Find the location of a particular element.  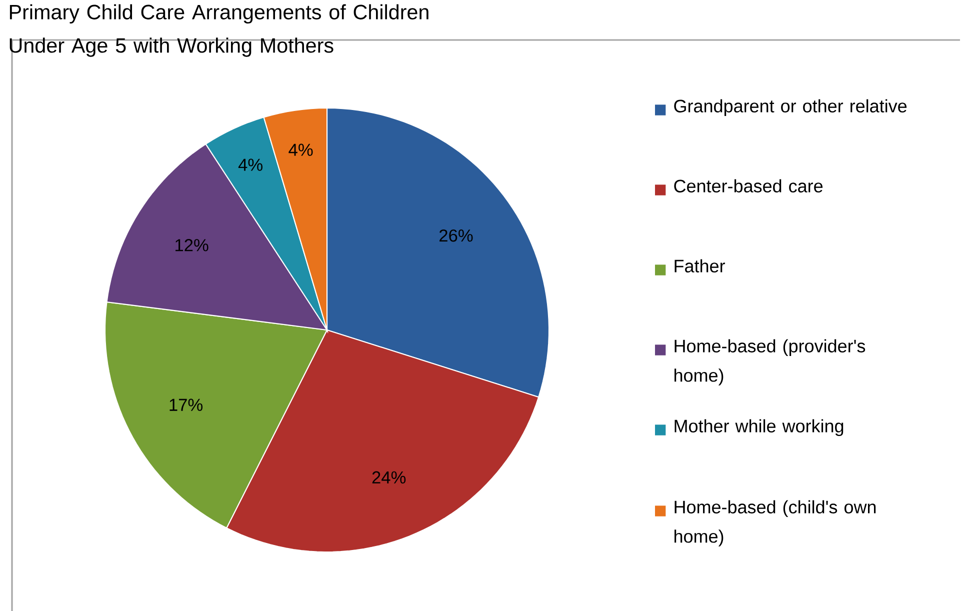

legend-label: Home-based (child's own home) is located at coordinates (775, 523).